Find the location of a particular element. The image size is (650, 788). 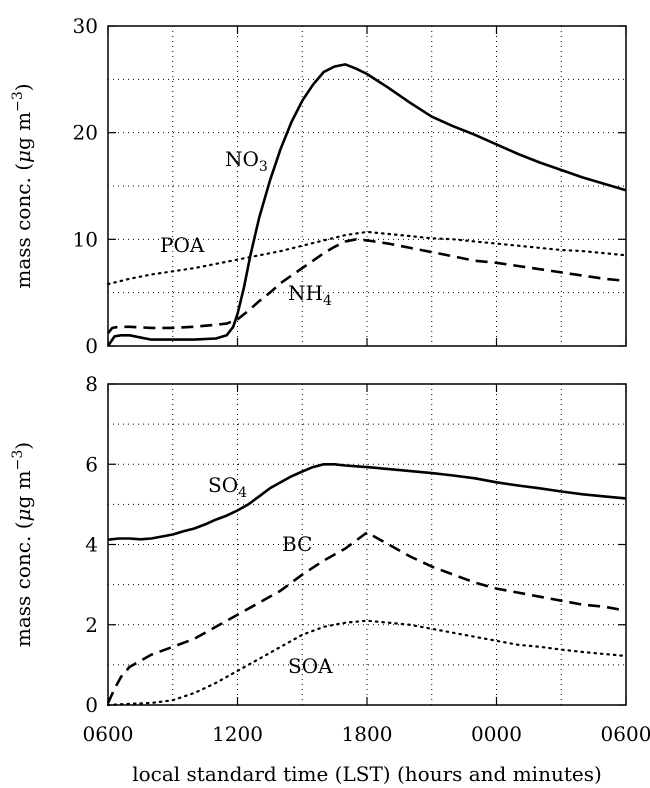

y-tick-label: 30 is located at coordinates (85, 26).